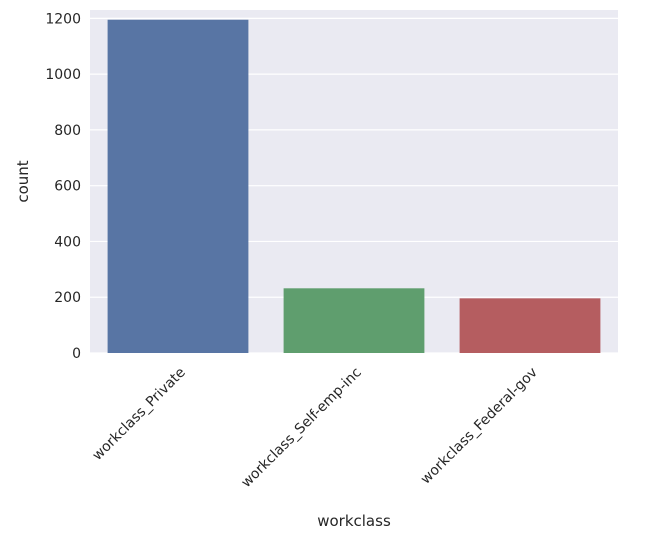  I want to click on y-tick-labels: 0 200 400 600 800 1000 1200, so click(63, 186).